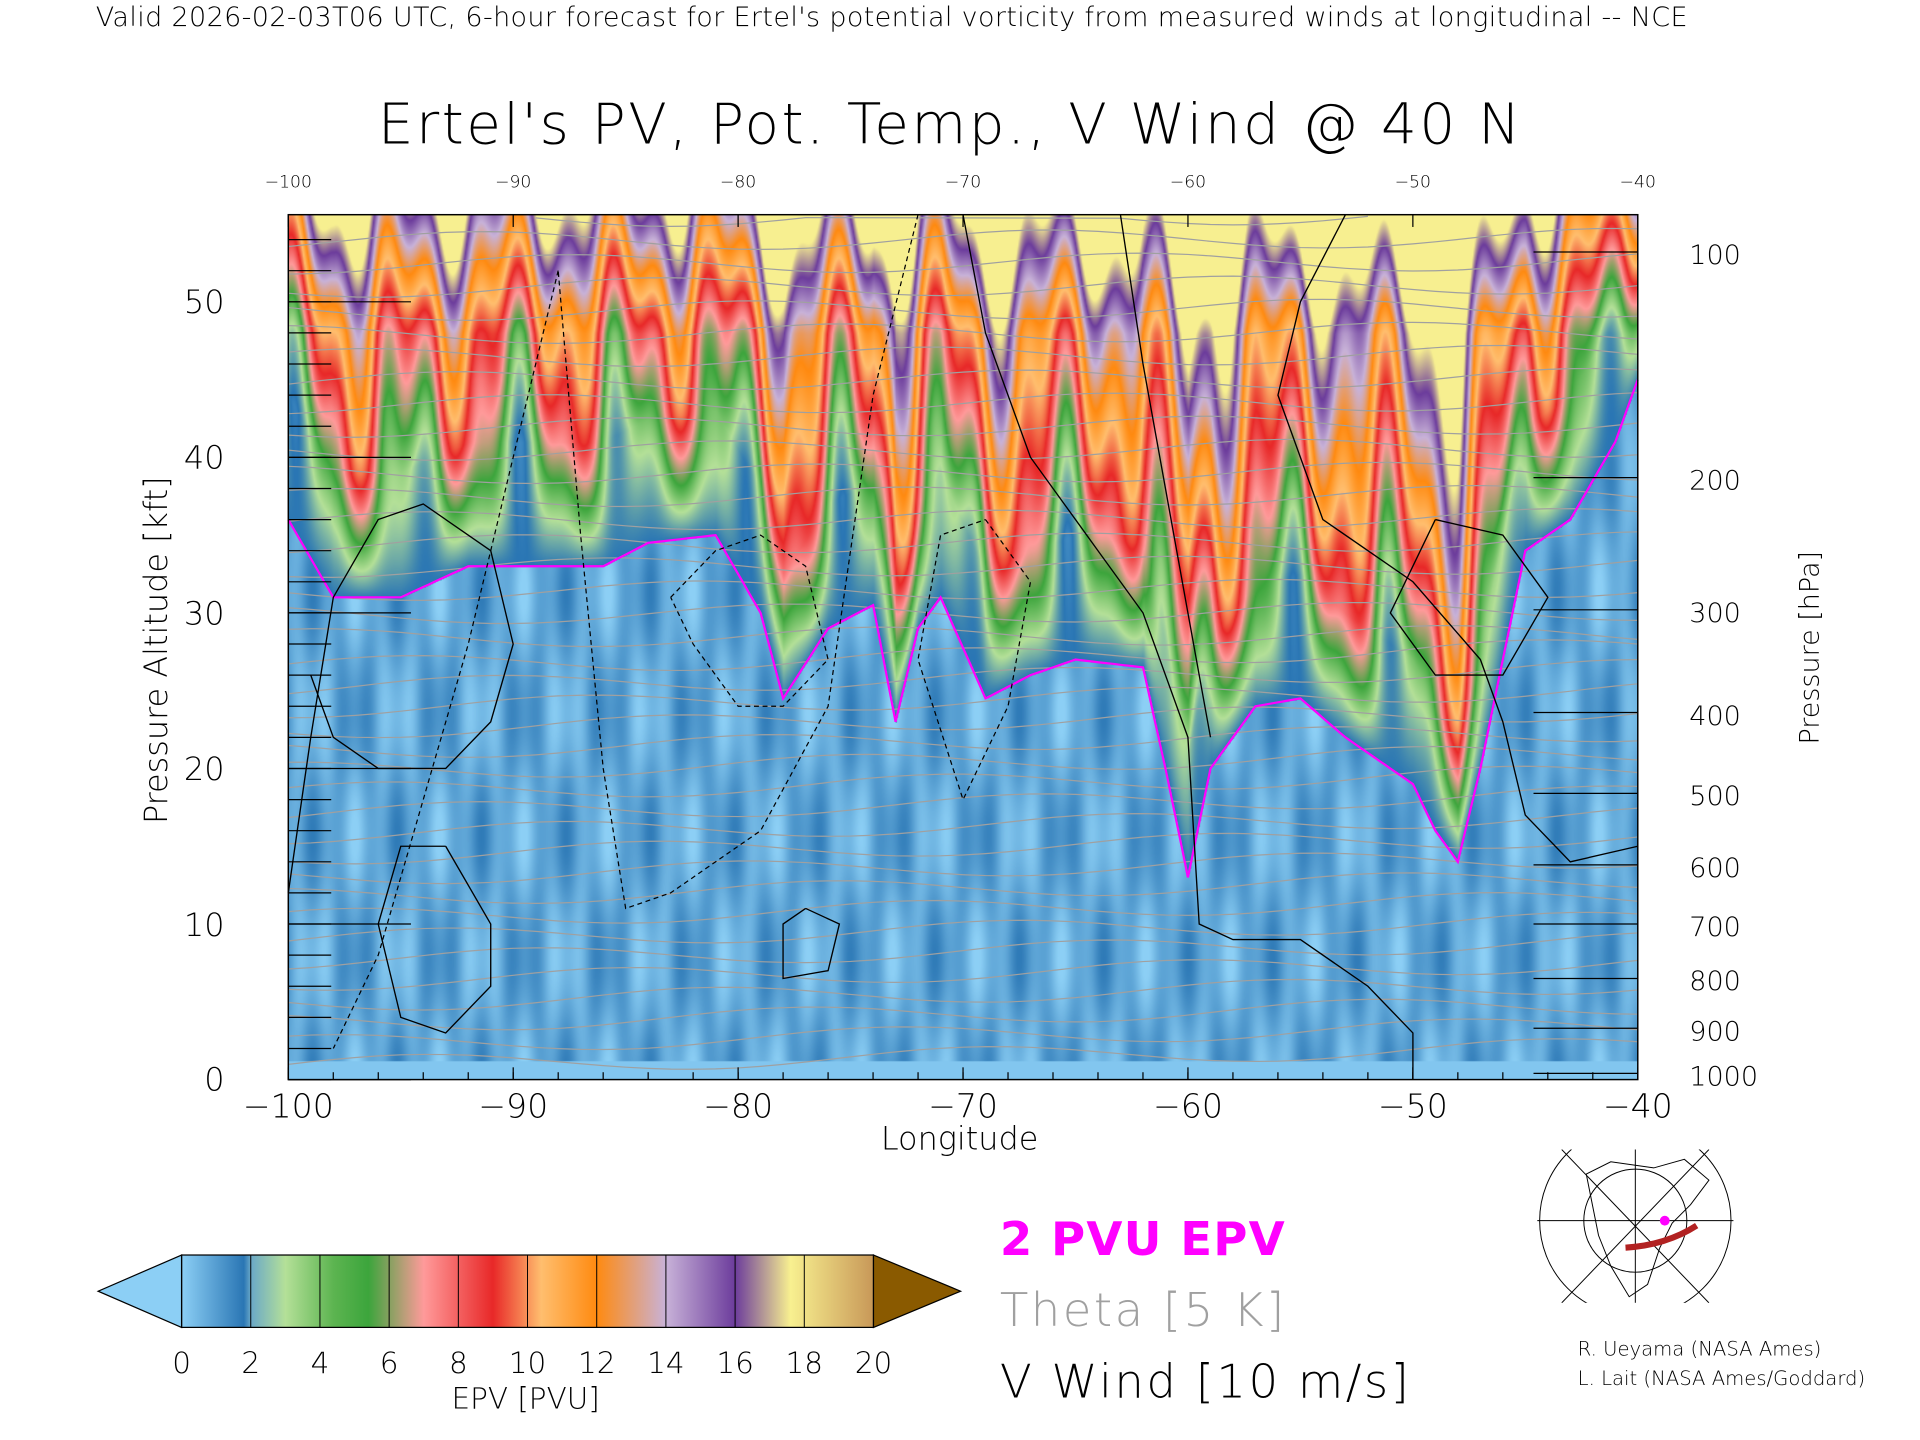 Image resolution: width=1920 pixels, height=1440 pixels. What do you see at coordinates (963, 1106) in the screenshot?
I see `x-tick-label: −70` at bounding box center [963, 1106].